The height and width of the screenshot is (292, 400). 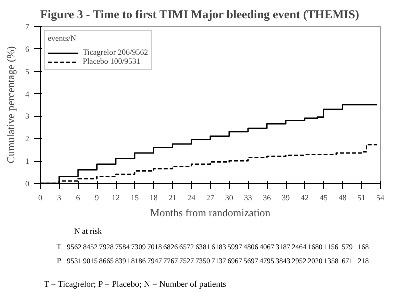 What do you see at coordinates (200, 15) in the screenshot?
I see `chart-title: Figure 3 - Time to first TIMI Major bleeding event (THEMIS)` at bounding box center [200, 15].